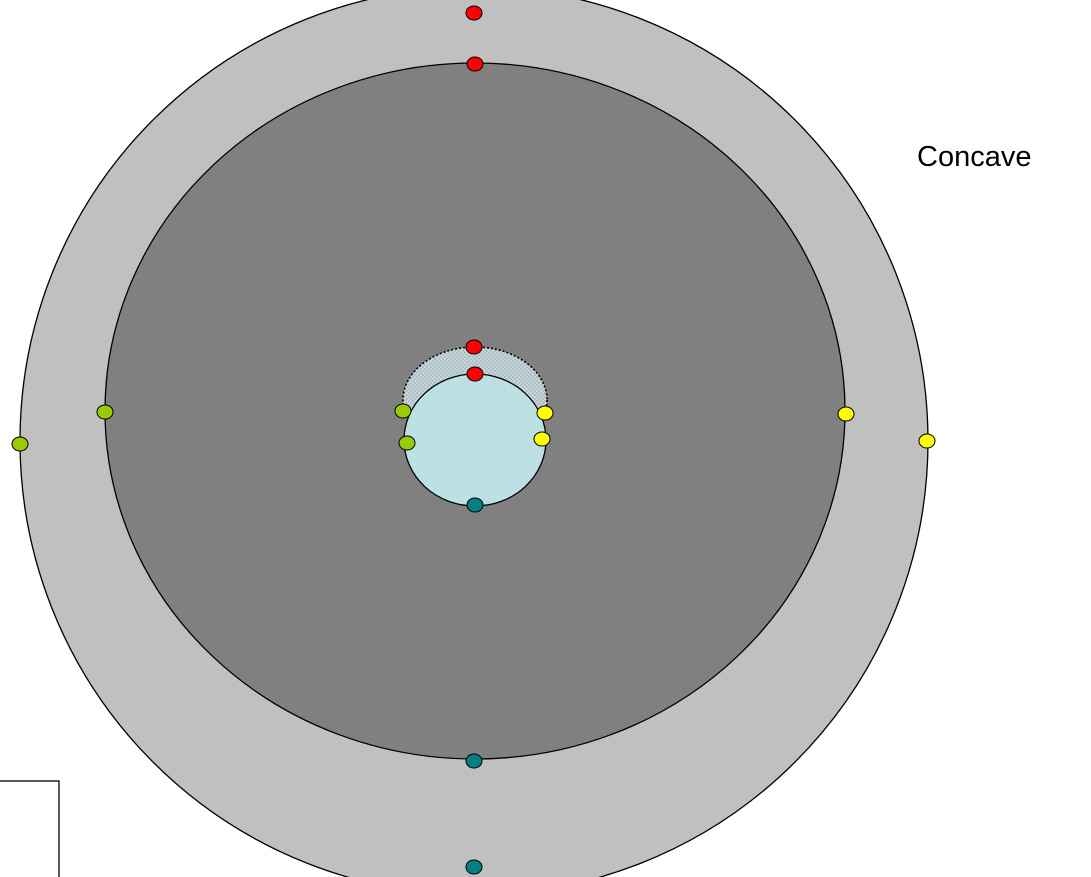 This screenshot has height=877, width=1091. What do you see at coordinates (846, 414) in the screenshot?
I see `marker-inner-right` at bounding box center [846, 414].